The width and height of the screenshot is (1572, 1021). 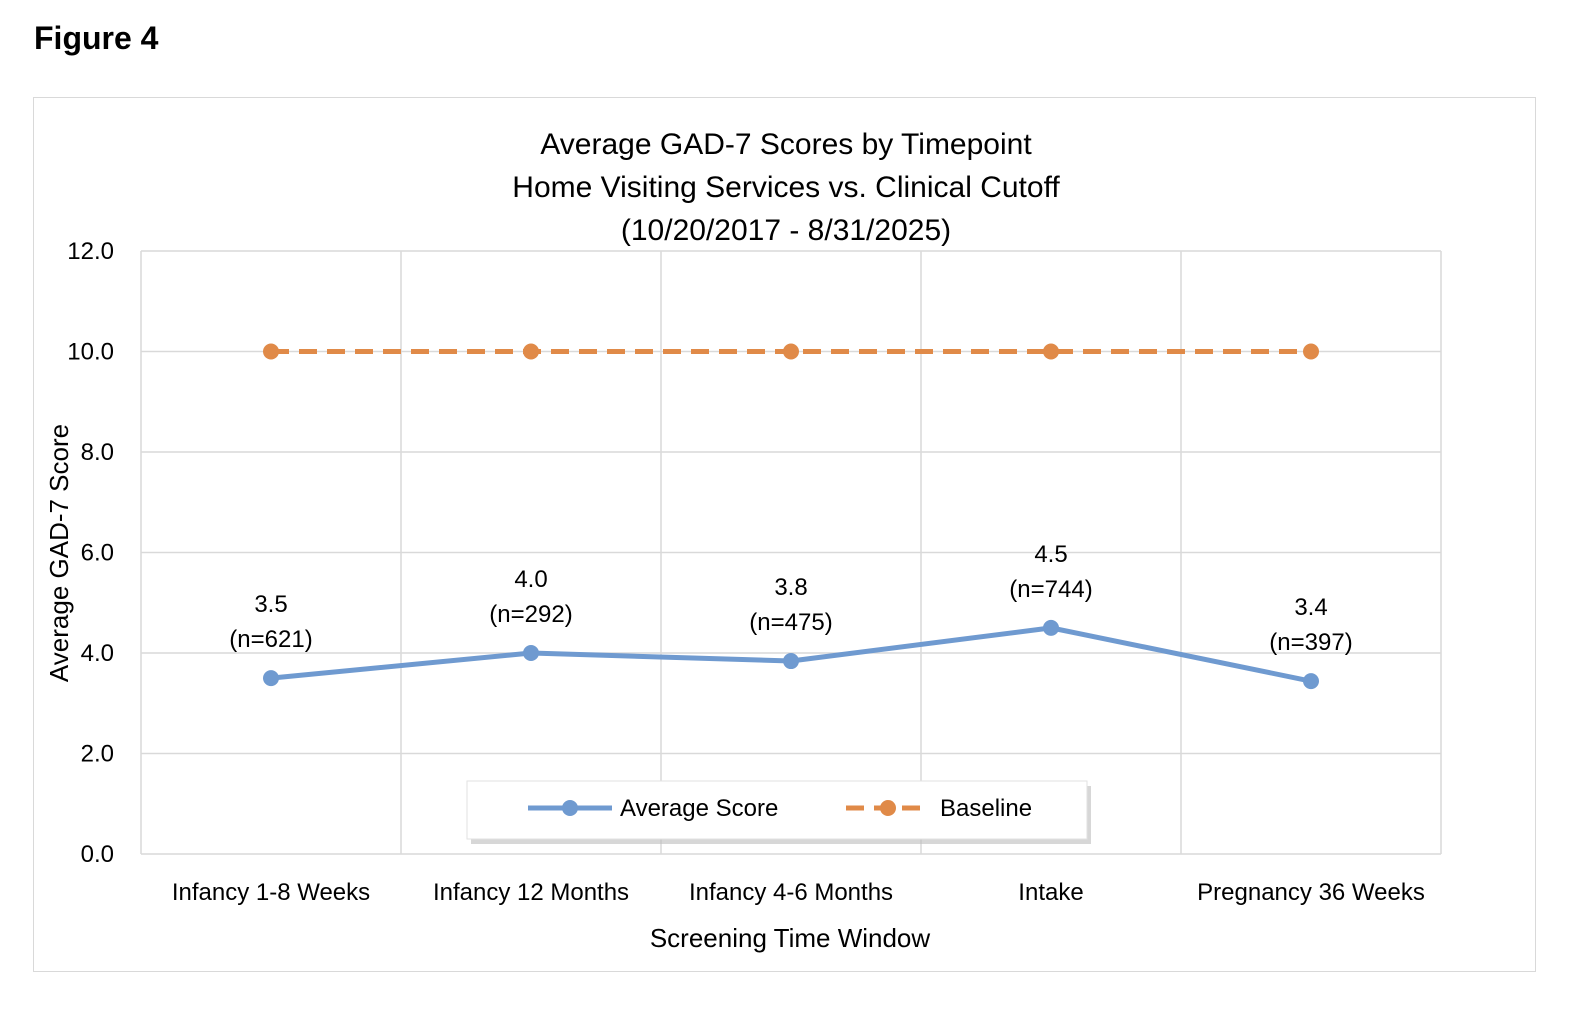 I want to click on data-label-count: (n=397), so click(x=1310, y=642).